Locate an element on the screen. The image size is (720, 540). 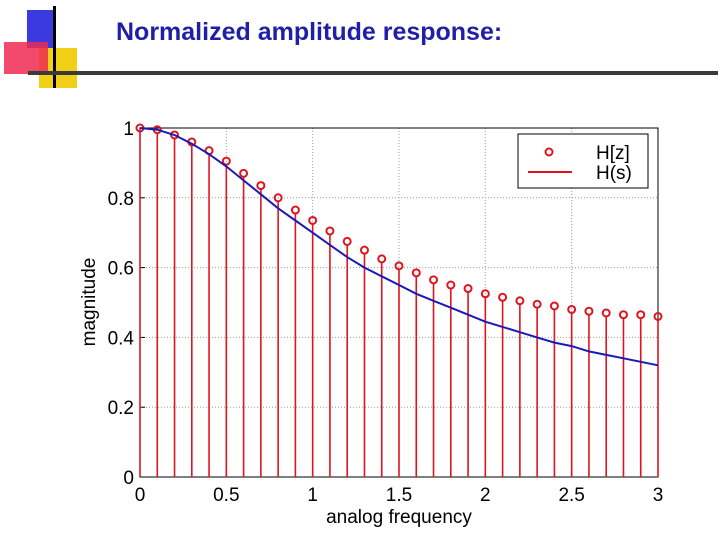
y-tick-label-4: 0.8 is located at coordinates (121, 199).